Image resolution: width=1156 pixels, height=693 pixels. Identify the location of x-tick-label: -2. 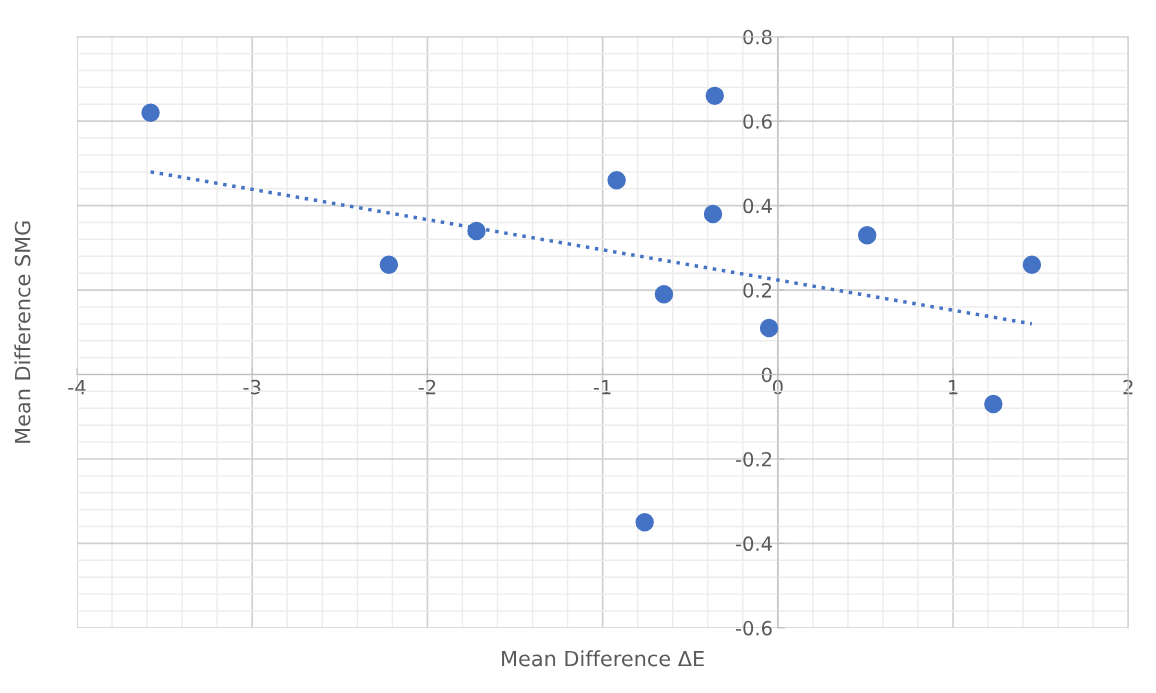
(427, 387).